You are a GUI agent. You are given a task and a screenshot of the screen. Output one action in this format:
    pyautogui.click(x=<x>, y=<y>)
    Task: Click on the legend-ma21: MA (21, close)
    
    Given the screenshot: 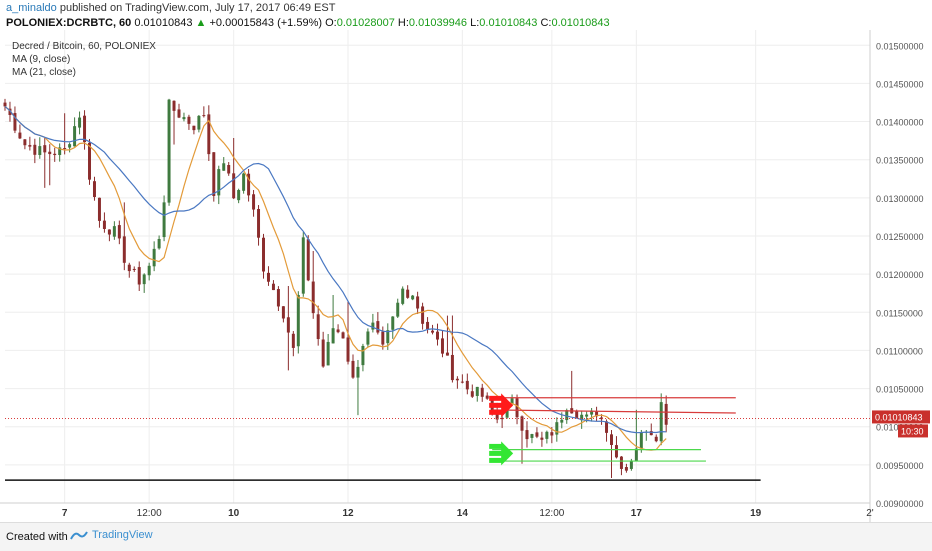 What is the action you would take?
    pyautogui.click(x=84, y=72)
    